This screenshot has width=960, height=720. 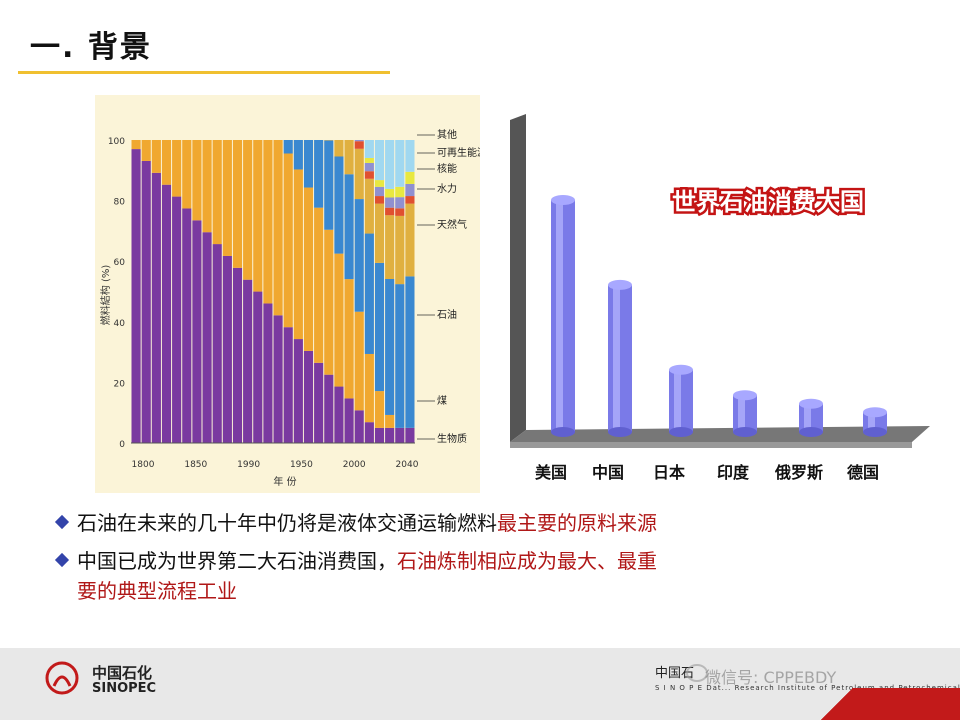 I want to click on brand-en: SINOPEC, so click(x=124, y=688).